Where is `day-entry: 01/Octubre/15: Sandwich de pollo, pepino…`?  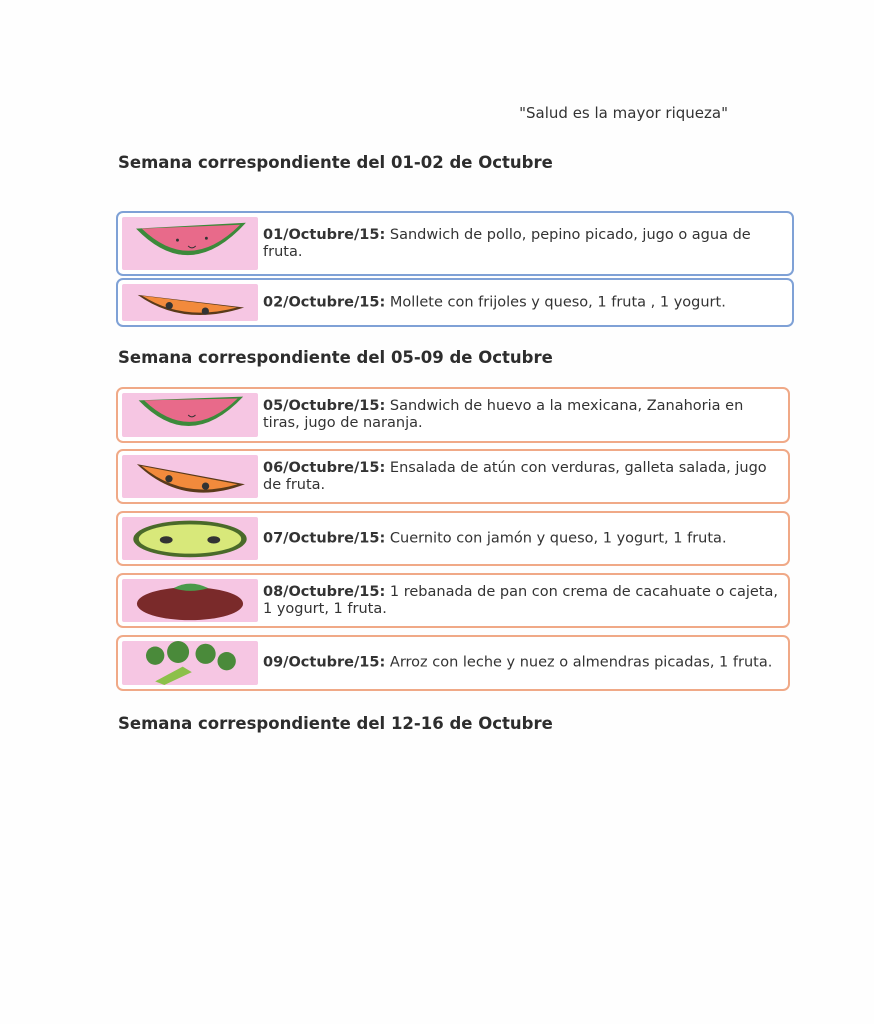 day-entry: 01/Octubre/15: Sandwich de pollo, pepino… is located at coordinates (455, 243).